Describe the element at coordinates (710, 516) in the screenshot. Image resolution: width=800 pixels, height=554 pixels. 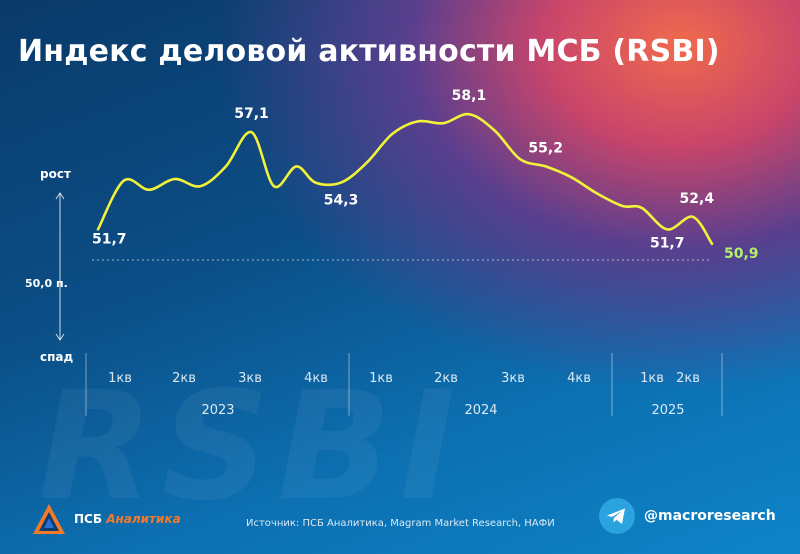
I see `telegram-handle: @macroresearch` at that location.